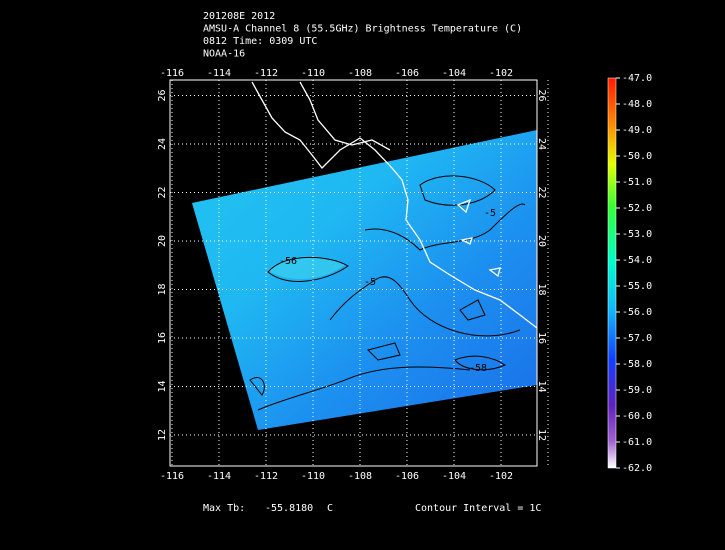 The image size is (725, 550). I want to click on colorbar-label: -61.0, so click(637, 442).